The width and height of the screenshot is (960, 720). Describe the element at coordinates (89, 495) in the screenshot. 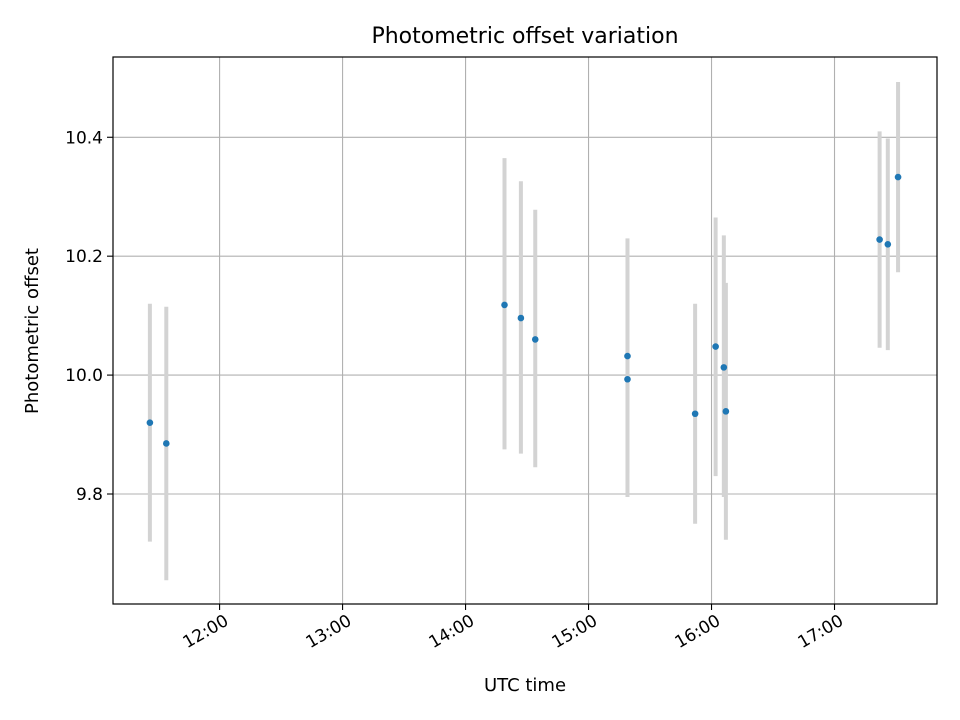

I see `y-tick-label: 9.8` at that location.